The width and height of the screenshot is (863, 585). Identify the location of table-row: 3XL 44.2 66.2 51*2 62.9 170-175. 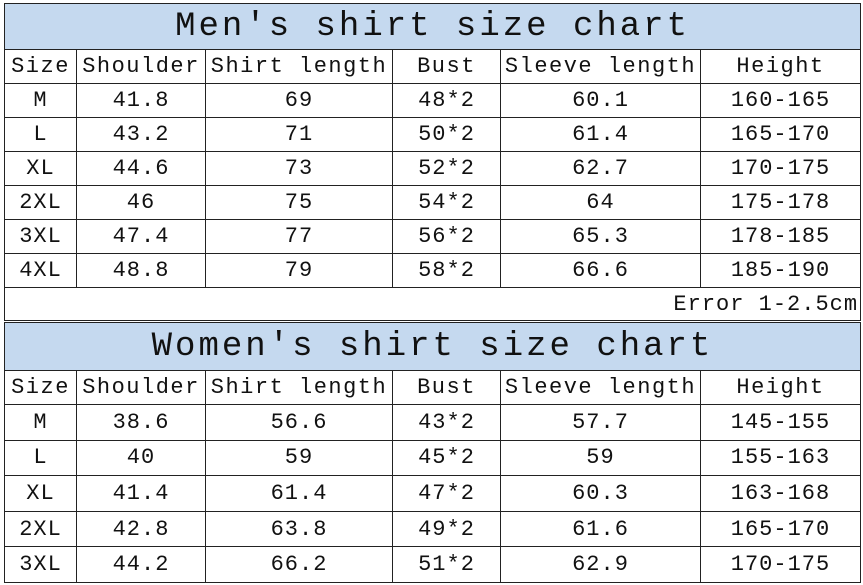
(432, 564).